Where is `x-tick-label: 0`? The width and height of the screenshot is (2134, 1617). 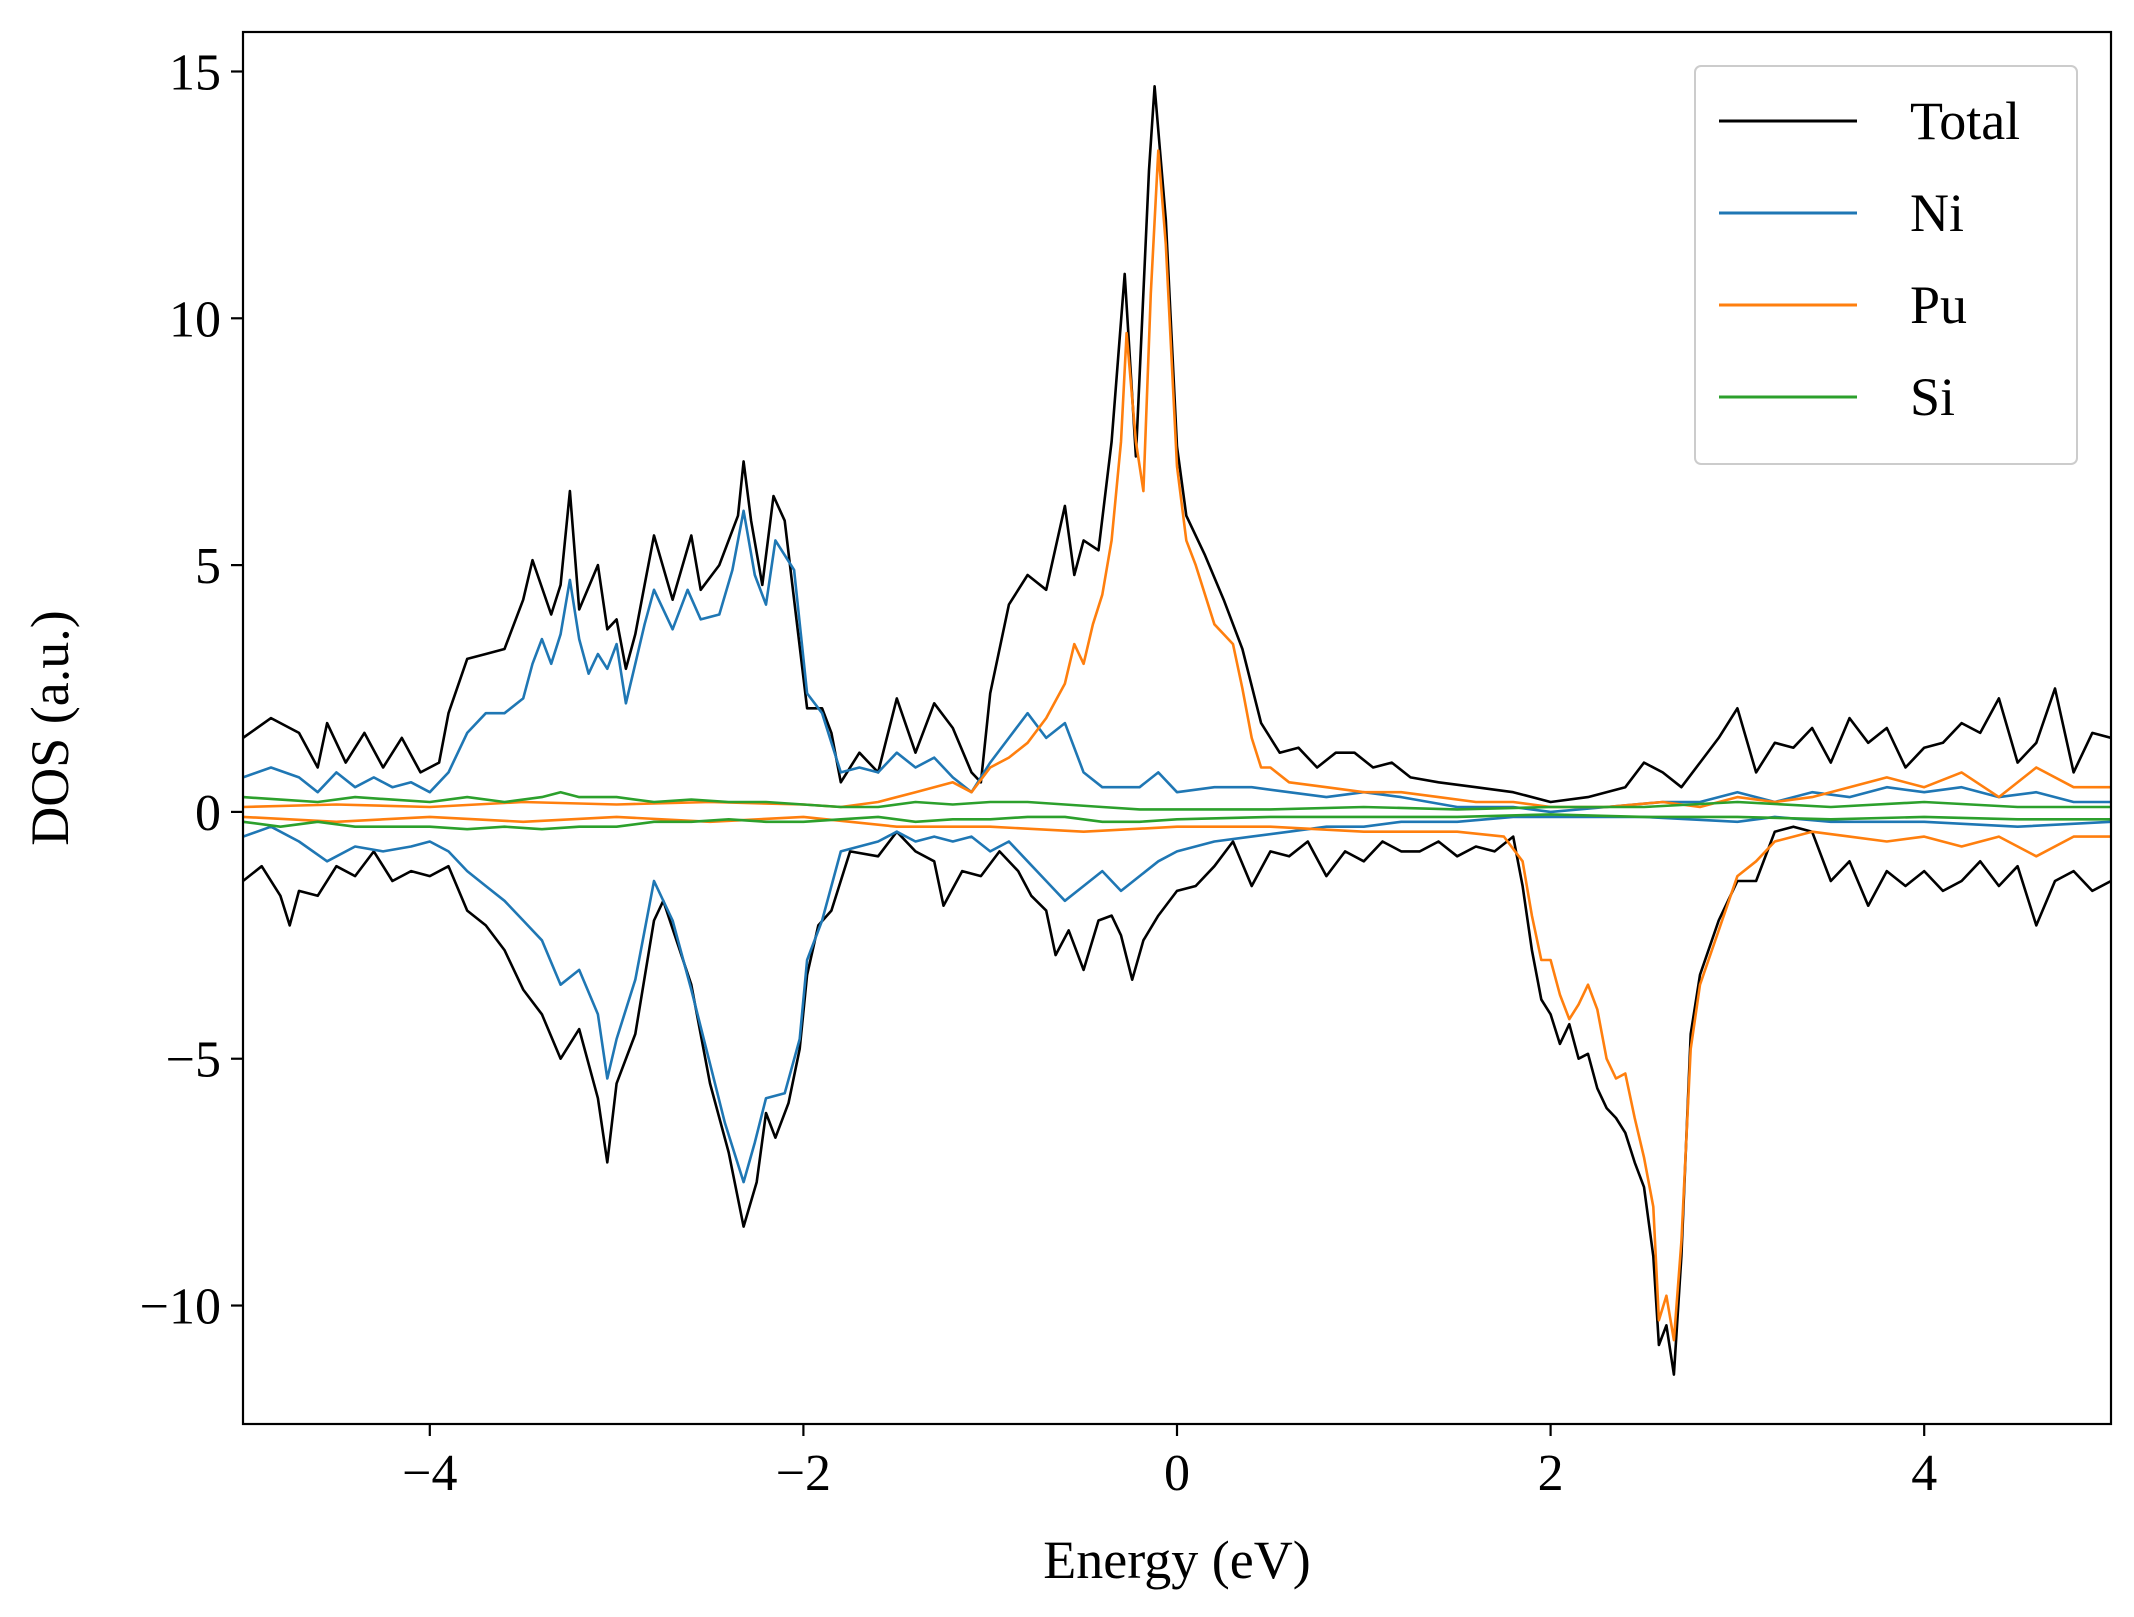
x-tick-label: 0 is located at coordinates (1177, 1473).